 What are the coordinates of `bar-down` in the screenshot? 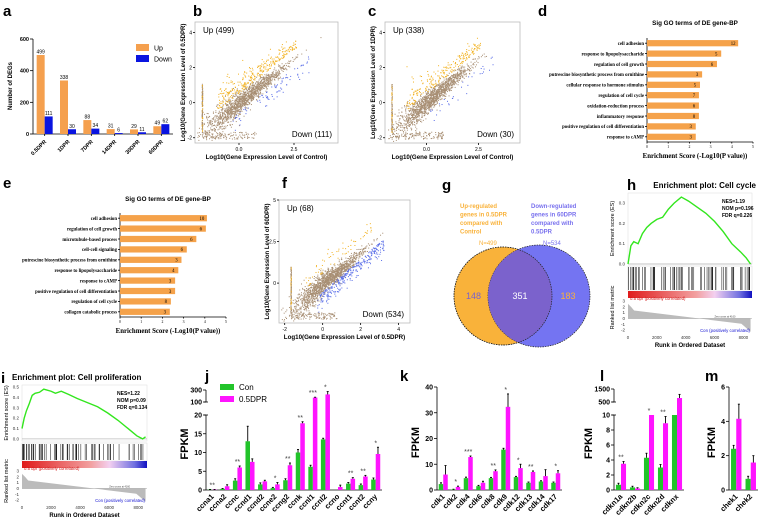 It's located at (48, 125).